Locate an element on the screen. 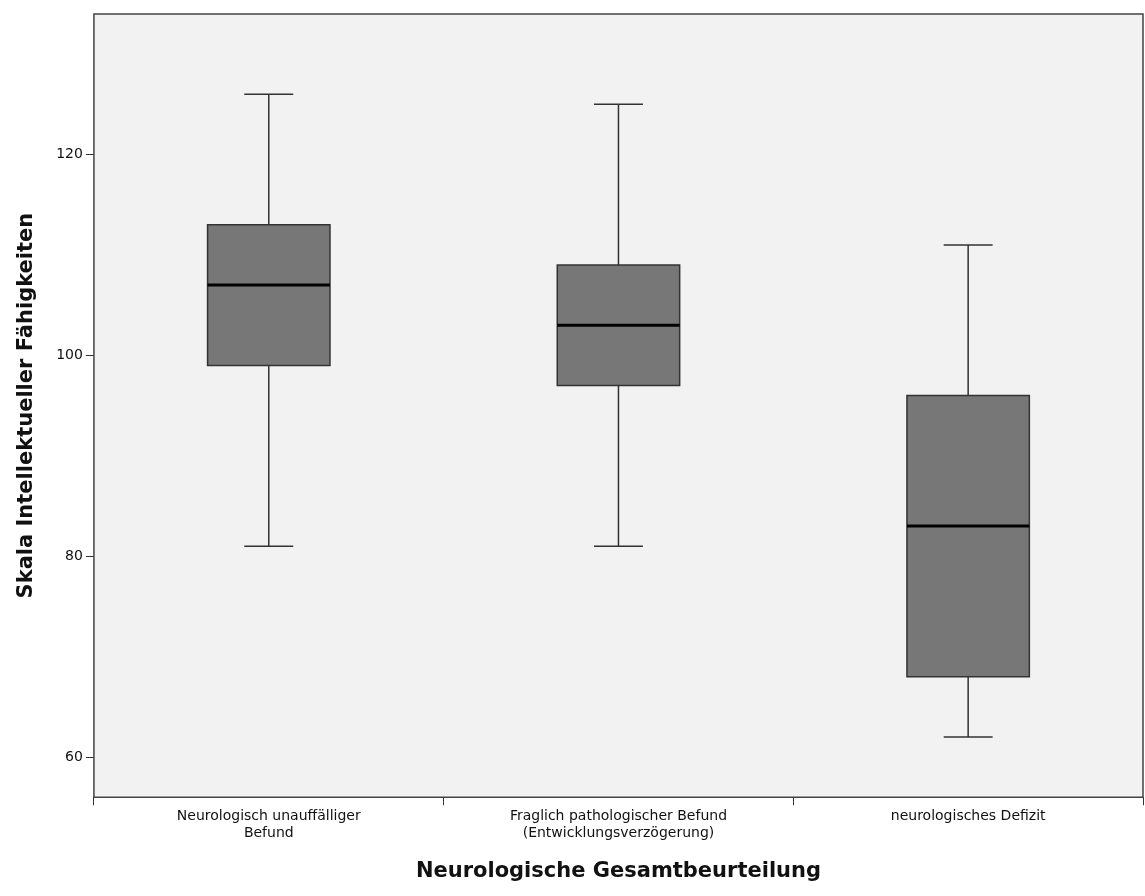  y-tick-label: 100 is located at coordinates (69, 354).